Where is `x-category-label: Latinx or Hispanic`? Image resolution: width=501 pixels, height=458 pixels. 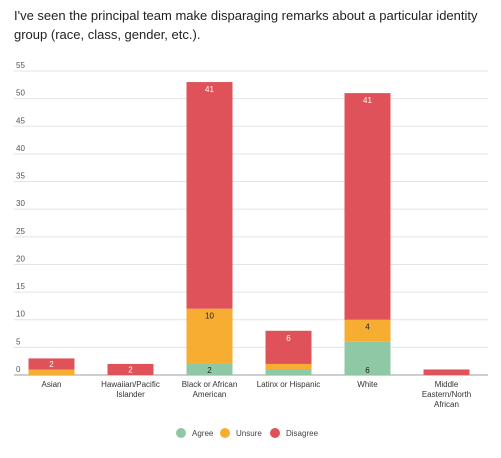 x-category-label: Latinx or Hispanic is located at coordinates (289, 384).